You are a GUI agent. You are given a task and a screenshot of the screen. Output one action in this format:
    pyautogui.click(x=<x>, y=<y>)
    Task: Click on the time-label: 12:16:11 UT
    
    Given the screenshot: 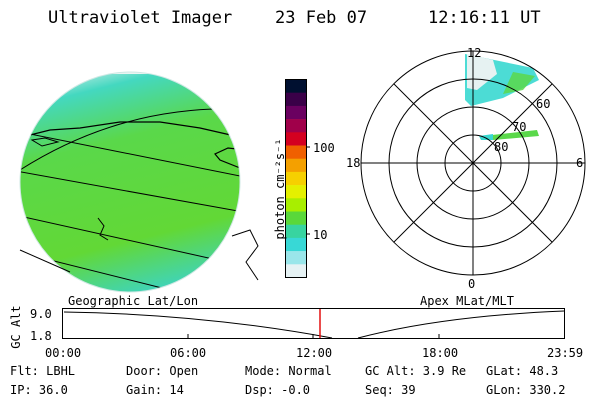 What is the action you would take?
    pyautogui.click(x=484, y=18)
    